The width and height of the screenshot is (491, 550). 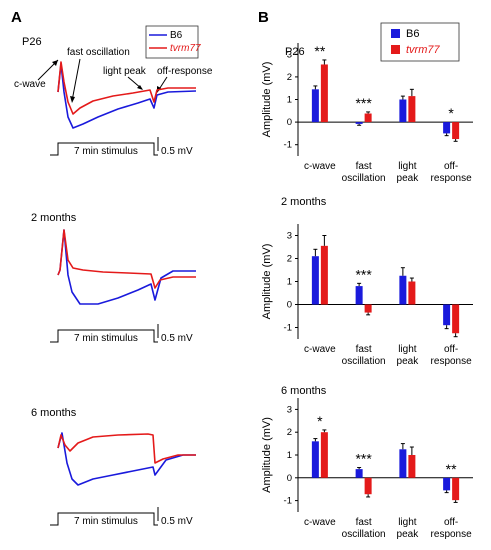 I want to click on y-tick-label-1-2: 1, so click(x=289, y=282).